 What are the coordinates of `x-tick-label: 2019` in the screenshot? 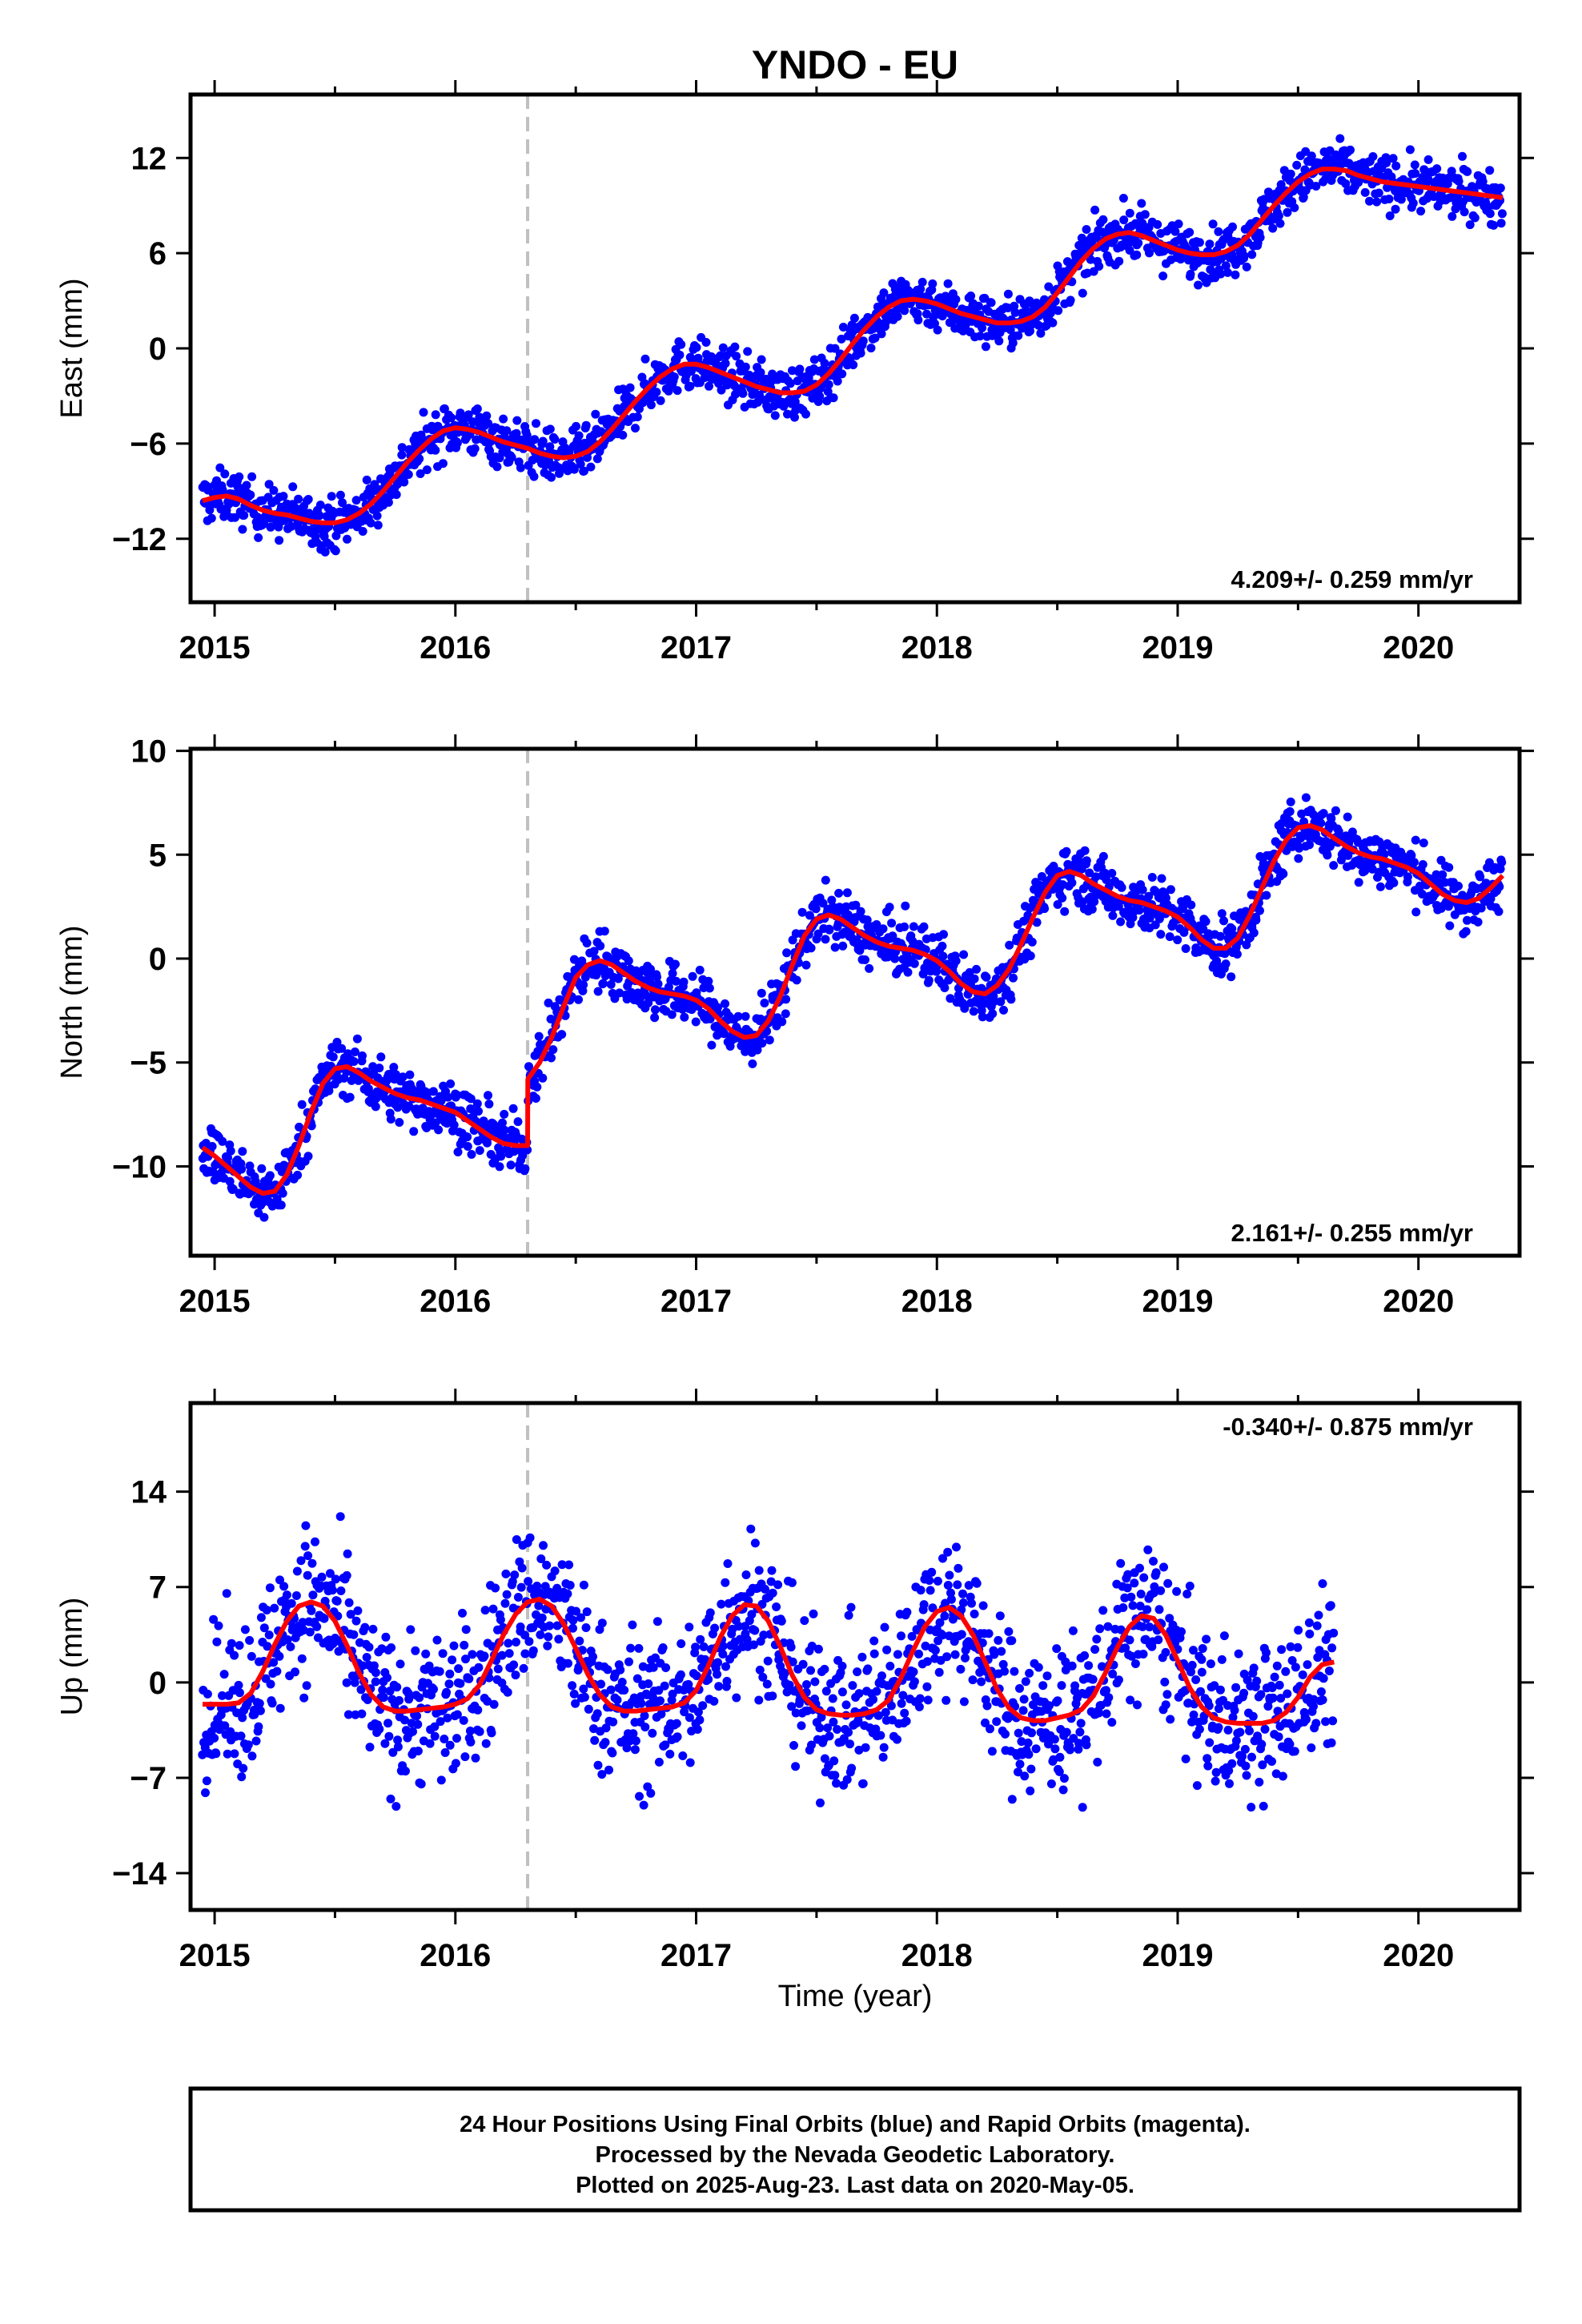 It's located at (1177, 1301).